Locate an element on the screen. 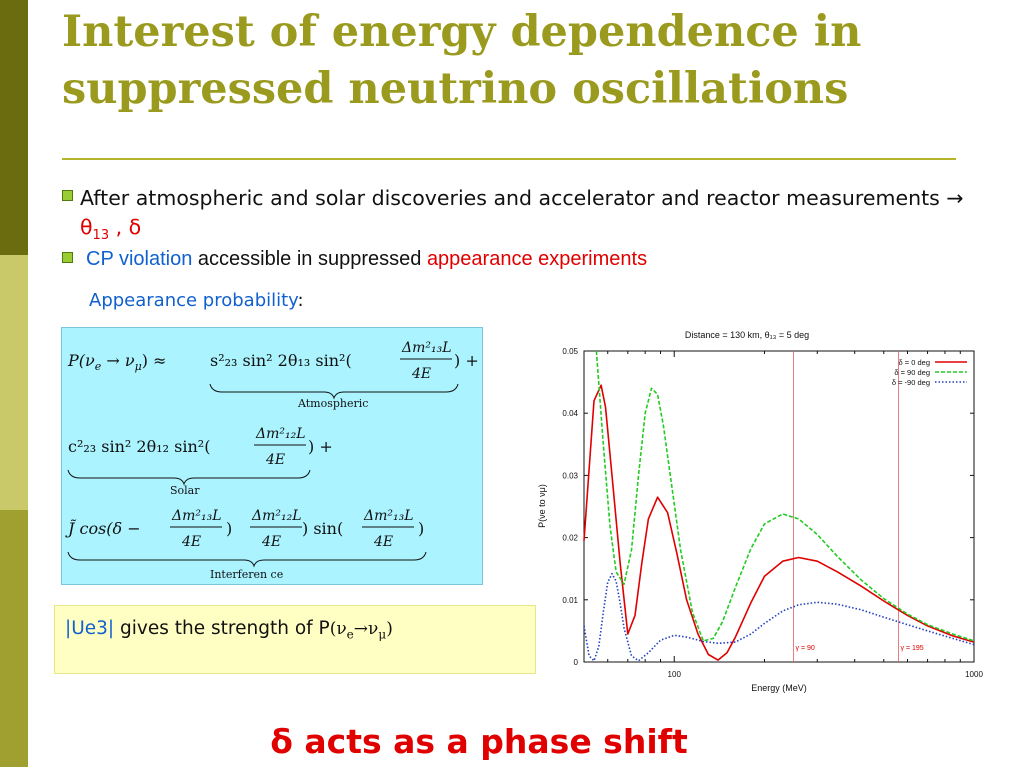 This screenshot has width=1023, height=767. phase-shift-headline: δ acts as a phase shift is located at coordinates (479, 741).